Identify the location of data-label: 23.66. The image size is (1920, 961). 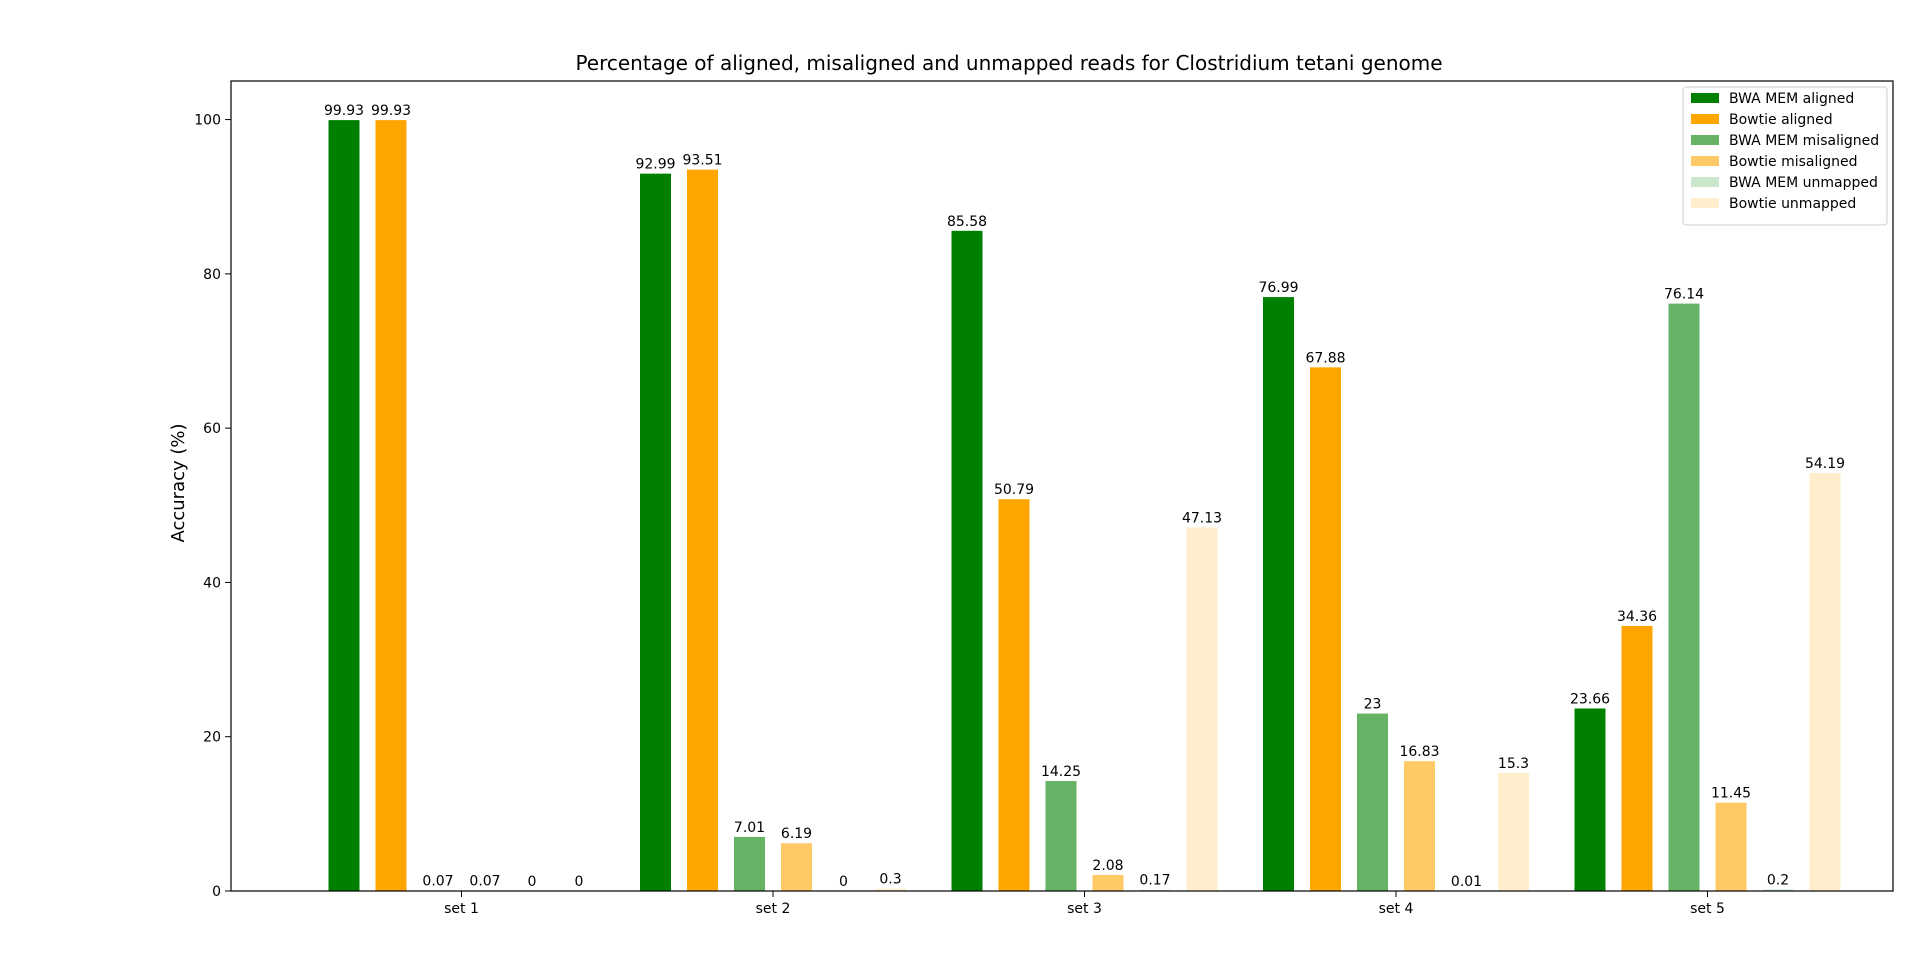
(1590, 699).